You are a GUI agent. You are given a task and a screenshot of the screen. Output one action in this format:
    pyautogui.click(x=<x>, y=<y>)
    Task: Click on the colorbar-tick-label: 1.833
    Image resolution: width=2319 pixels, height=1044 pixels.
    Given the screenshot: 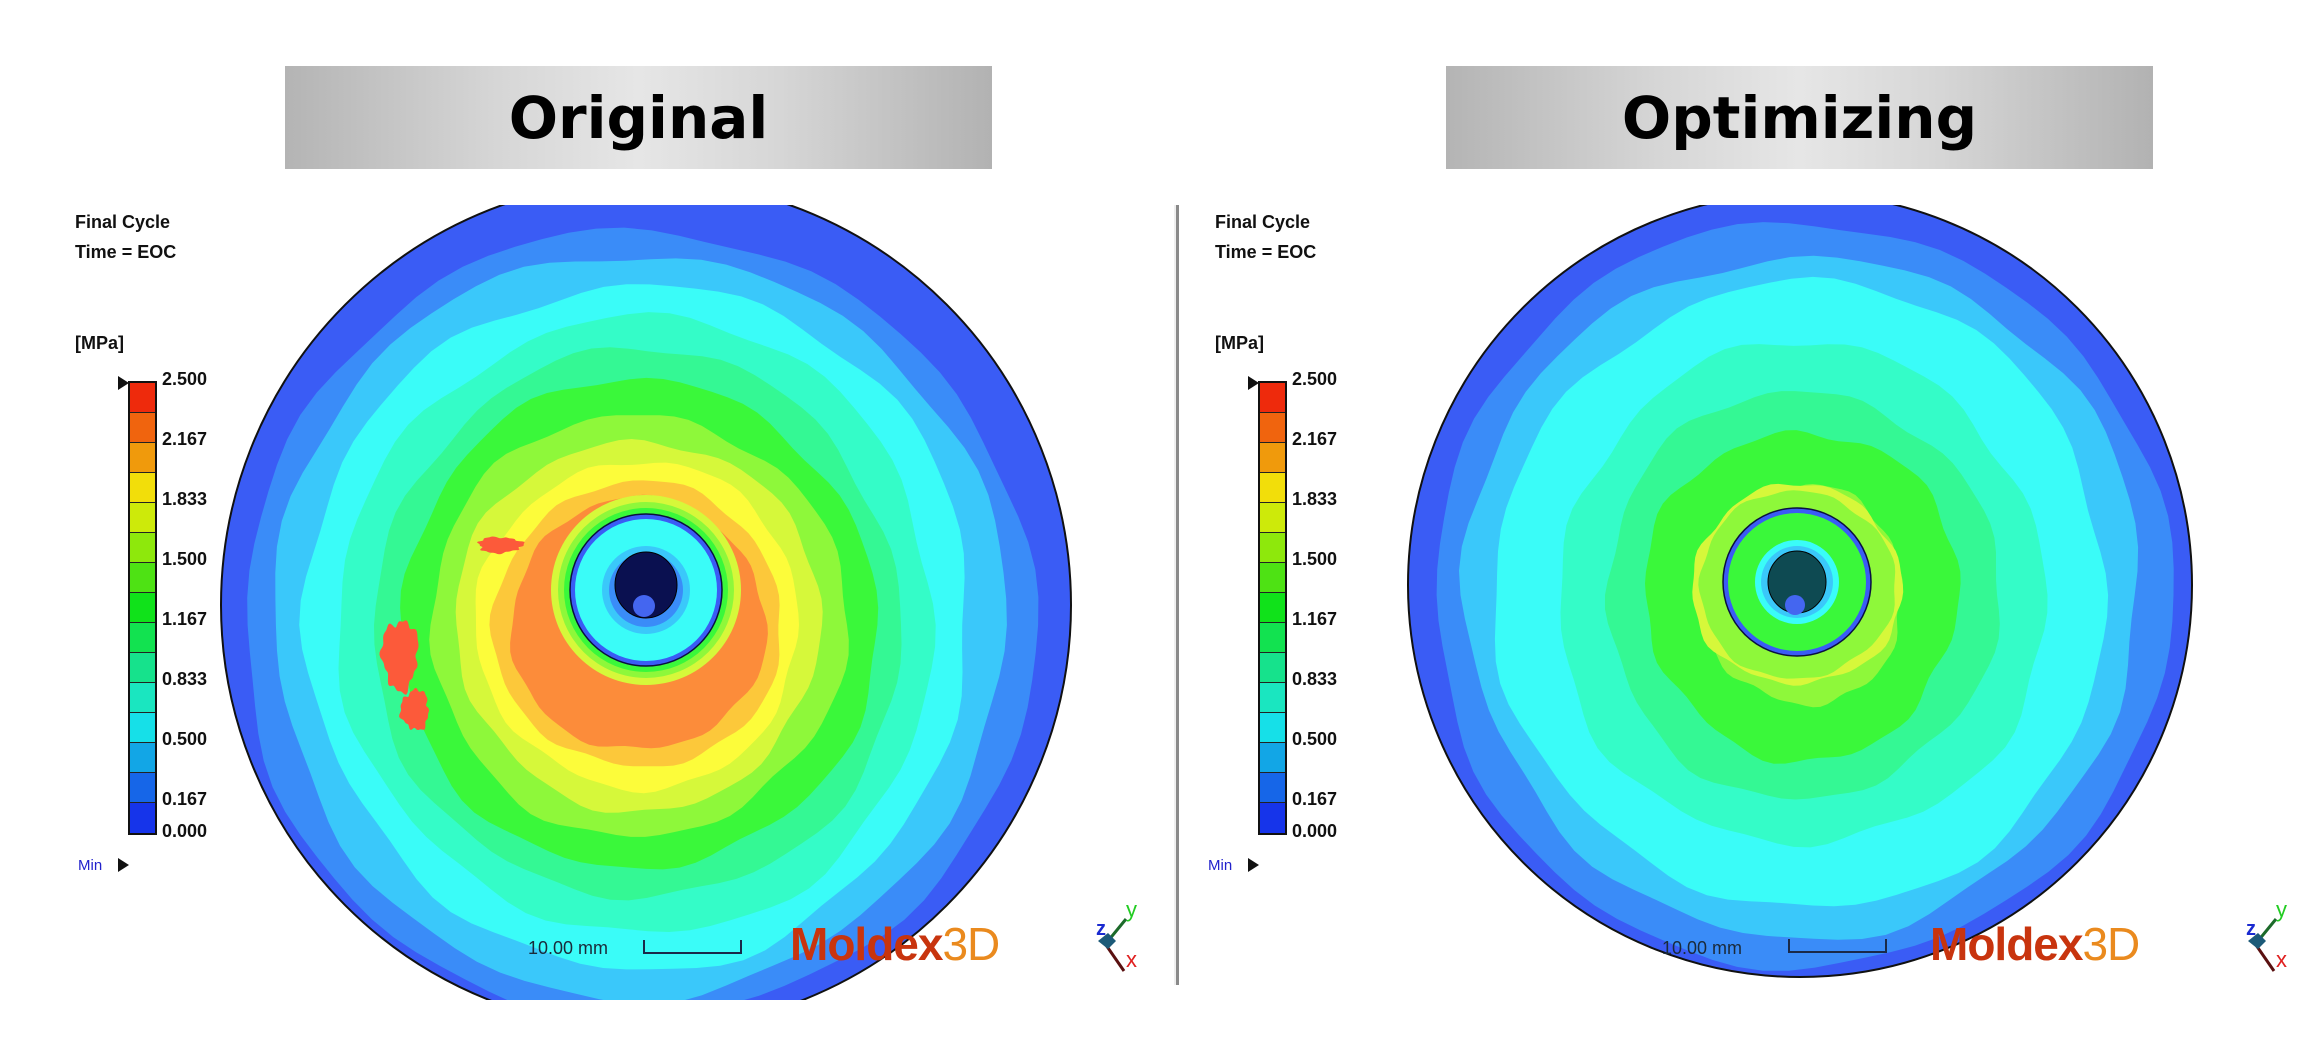 What is the action you would take?
    pyautogui.click(x=1315, y=499)
    